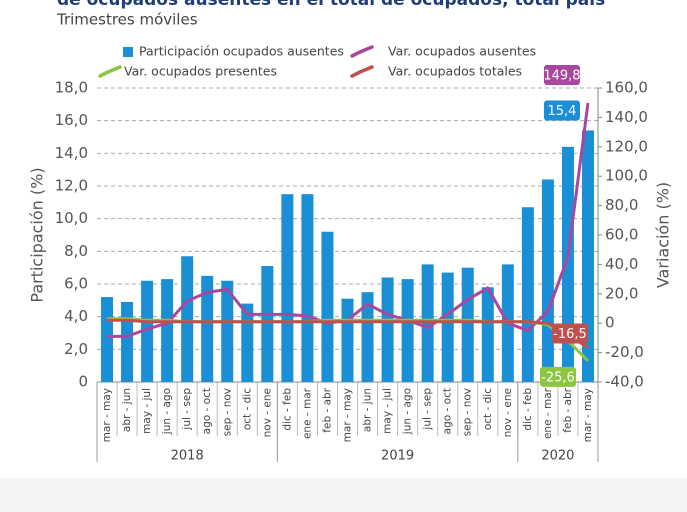 This screenshot has width=687, height=512. What do you see at coordinates (626, 88) in the screenshot?
I see `y2-tick-label: 160,0` at bounding box center [626, 88].